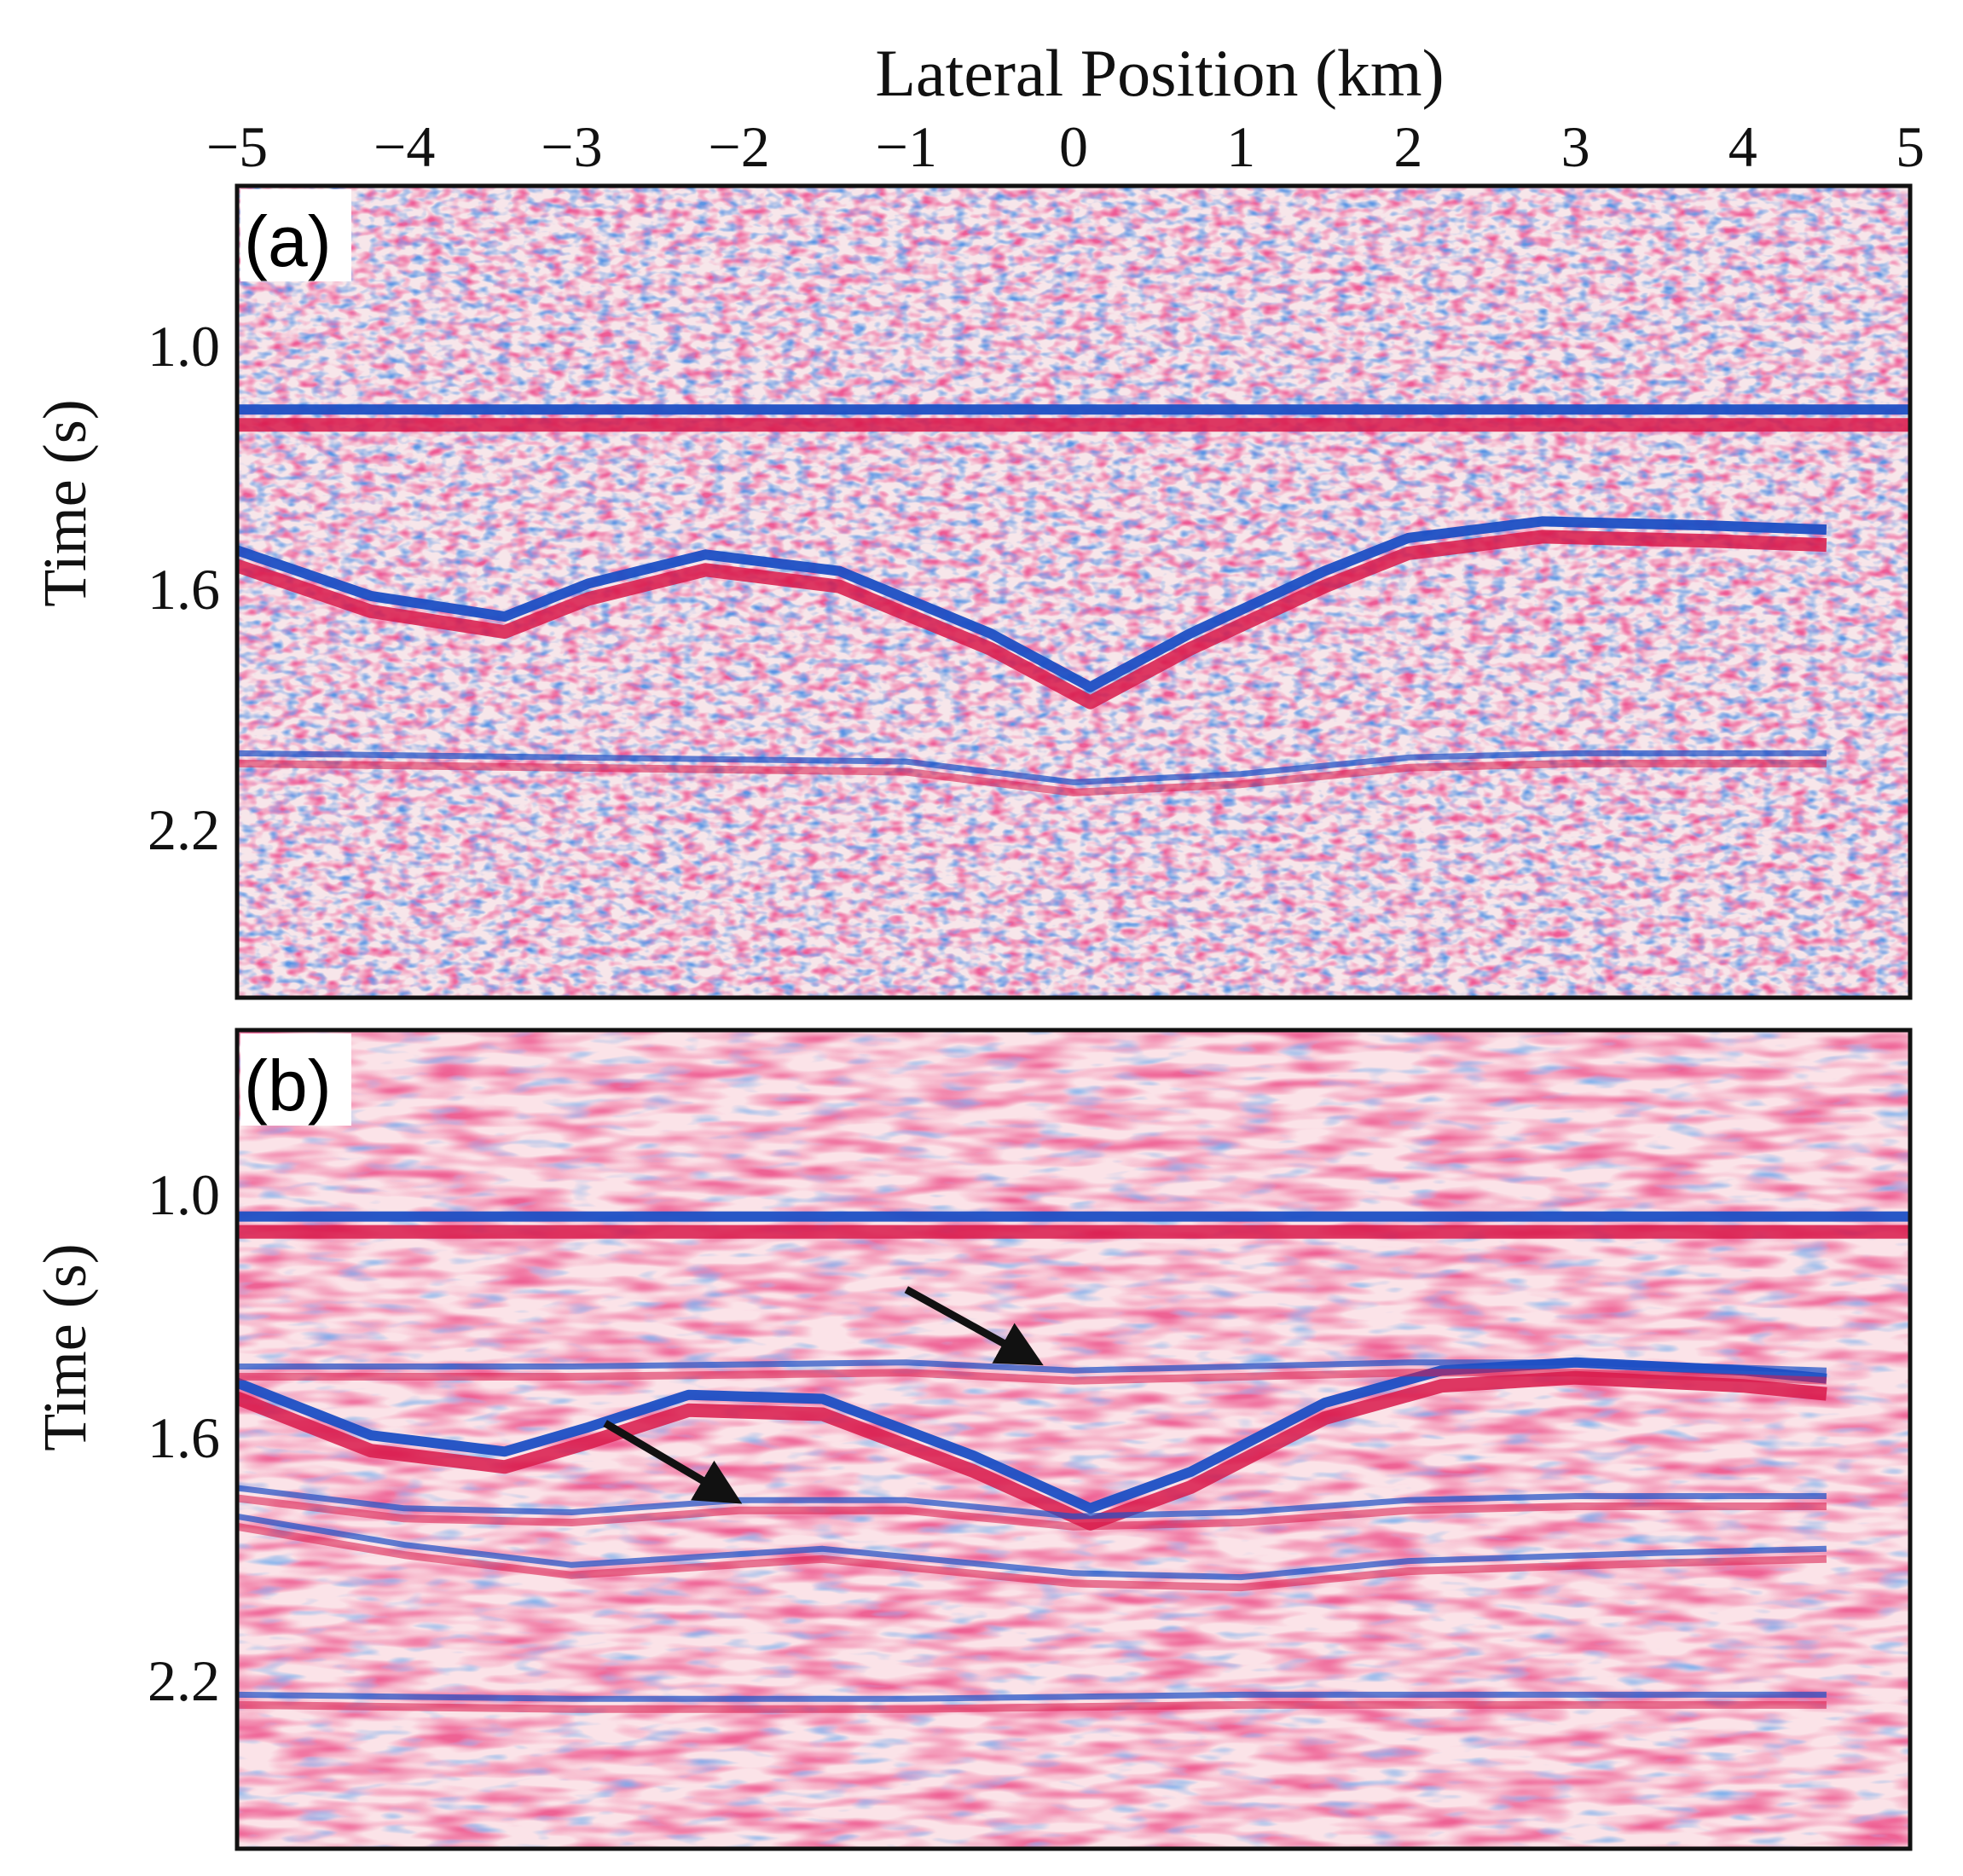  I want to click on panel-b-arrows, so click(823, 1395).